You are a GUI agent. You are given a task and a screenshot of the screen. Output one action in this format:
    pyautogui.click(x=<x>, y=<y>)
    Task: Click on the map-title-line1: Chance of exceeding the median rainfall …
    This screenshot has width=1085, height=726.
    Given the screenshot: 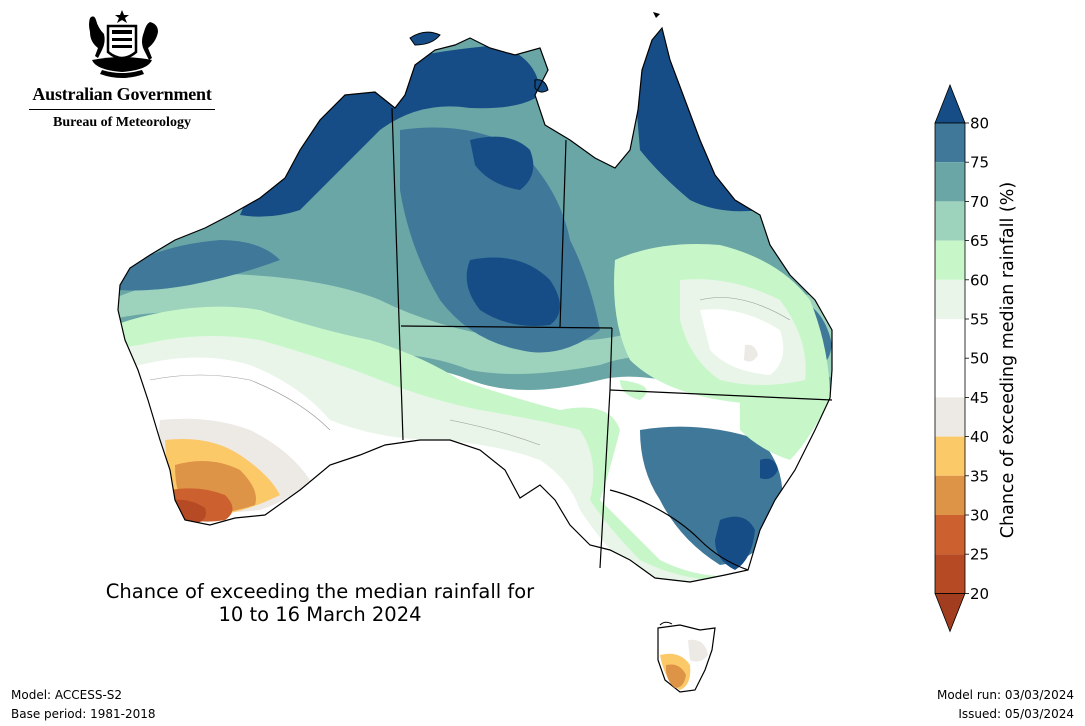 What is the action you would take?
    pyautogui.click(x=320, y=591)
    